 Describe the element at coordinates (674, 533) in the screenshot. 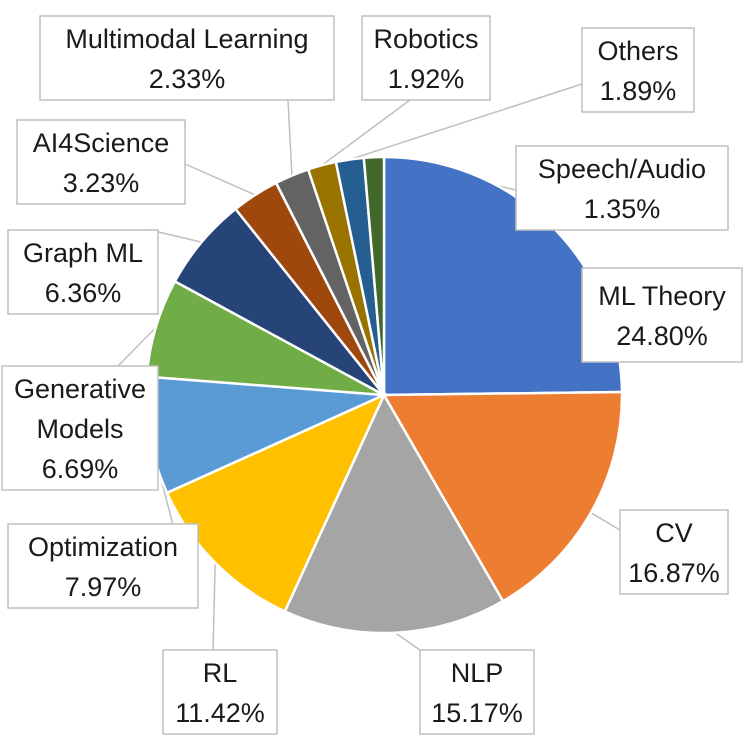

I see `data-label-category: CV` at that location.